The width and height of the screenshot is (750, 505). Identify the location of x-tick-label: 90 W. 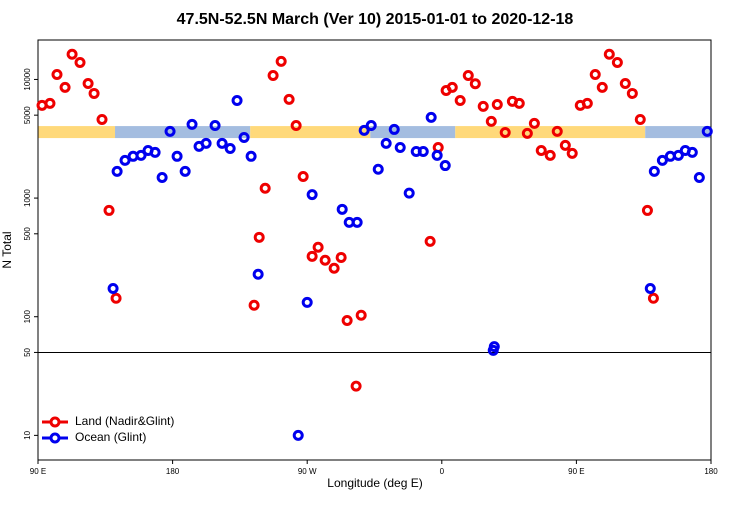
(307, 471).